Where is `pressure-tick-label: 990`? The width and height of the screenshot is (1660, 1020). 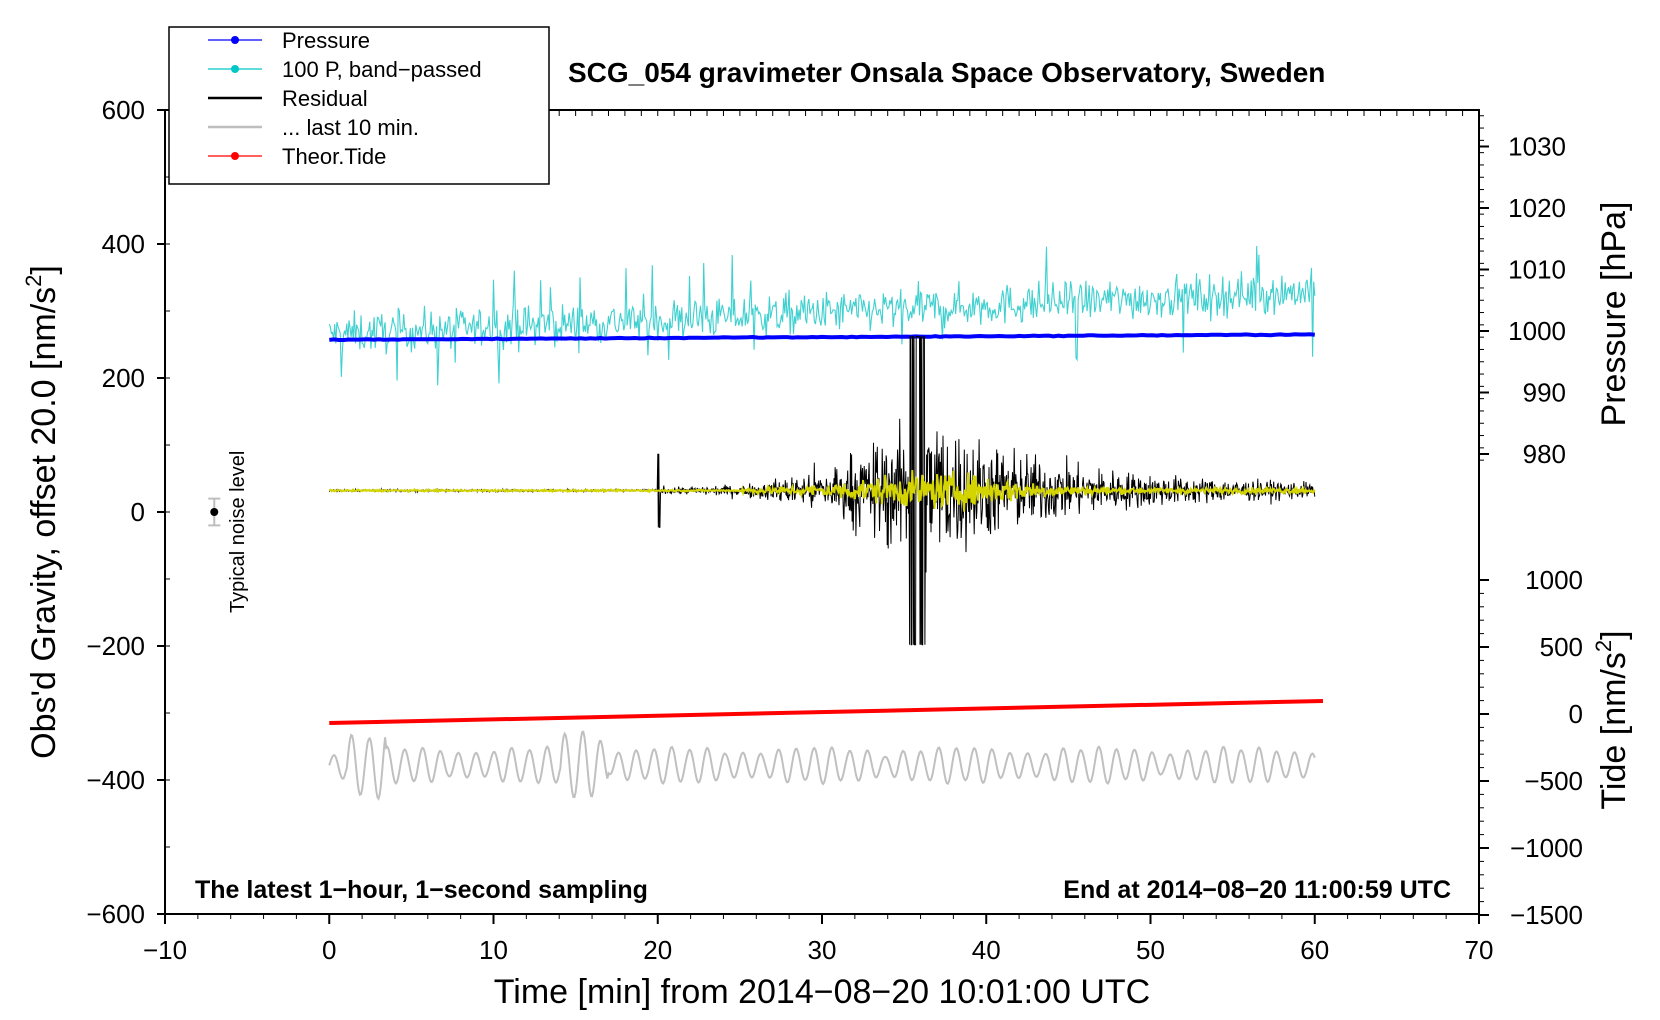 pressure-tick-label: 990 is located at coordinates (1544, 393).